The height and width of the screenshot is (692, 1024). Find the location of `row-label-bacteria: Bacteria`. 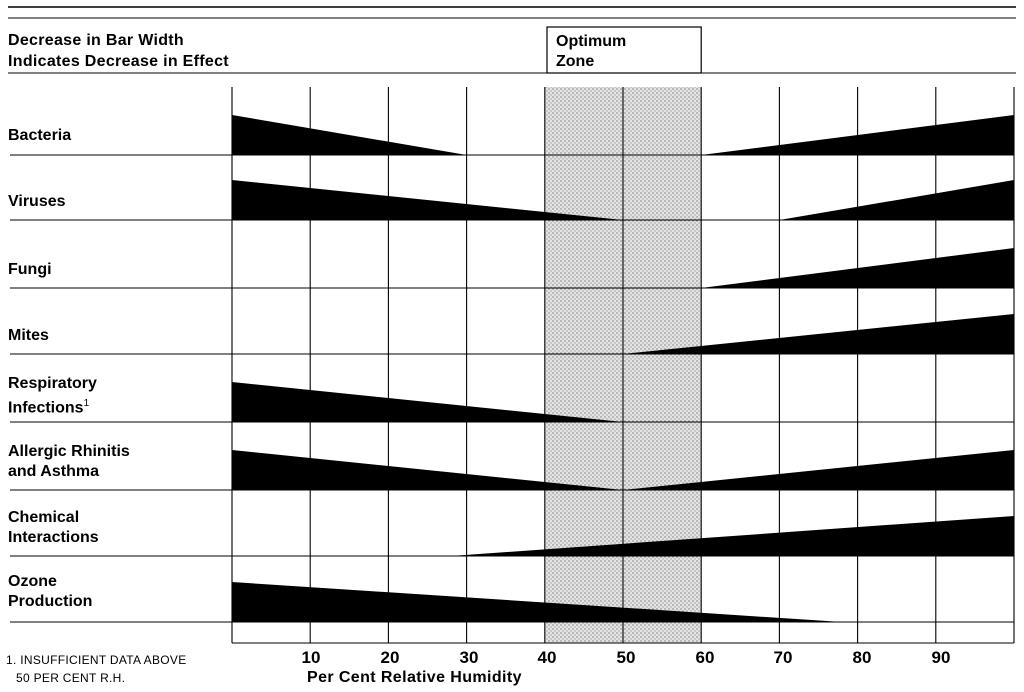

row-label-bacteria: Bacteria is located at coordinates (39, 136).